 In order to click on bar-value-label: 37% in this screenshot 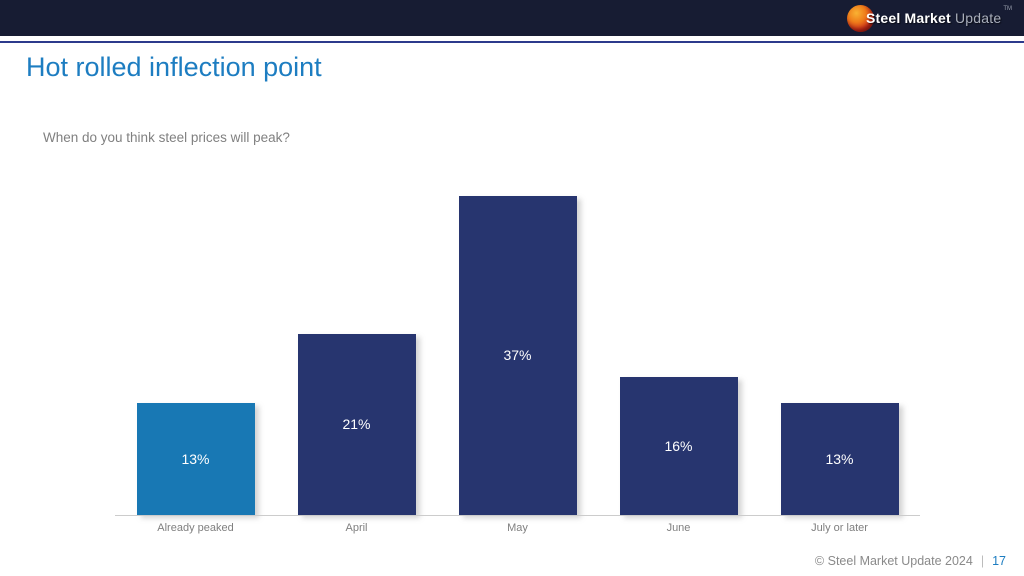, I will do `click(517, 355)`.